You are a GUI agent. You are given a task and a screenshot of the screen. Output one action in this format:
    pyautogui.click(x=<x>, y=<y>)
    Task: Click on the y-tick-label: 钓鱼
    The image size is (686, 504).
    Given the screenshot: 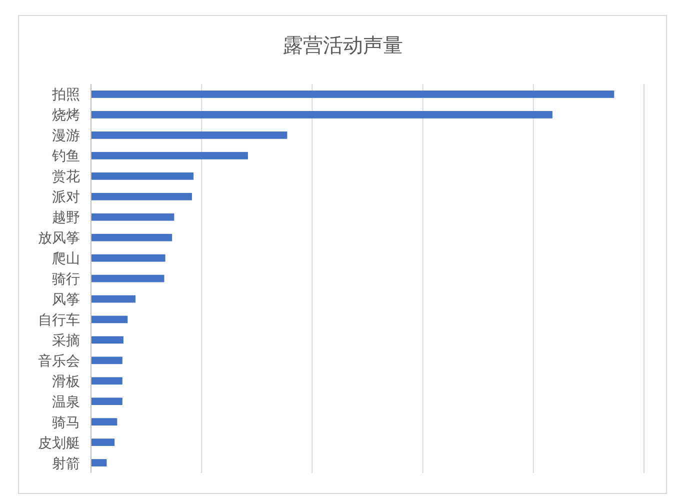 What is the action you would take?
    pyautogui.click(x=65, y=156)
    